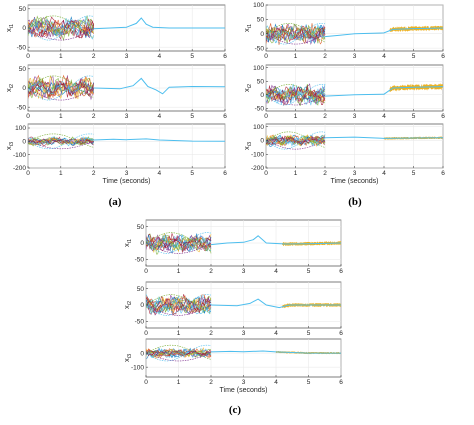 The image size is (474, 425). What do you see at coordinates (115, 202) in the screenshot?
I see `panel-caption: (a)` at bounding box center [115, 202].